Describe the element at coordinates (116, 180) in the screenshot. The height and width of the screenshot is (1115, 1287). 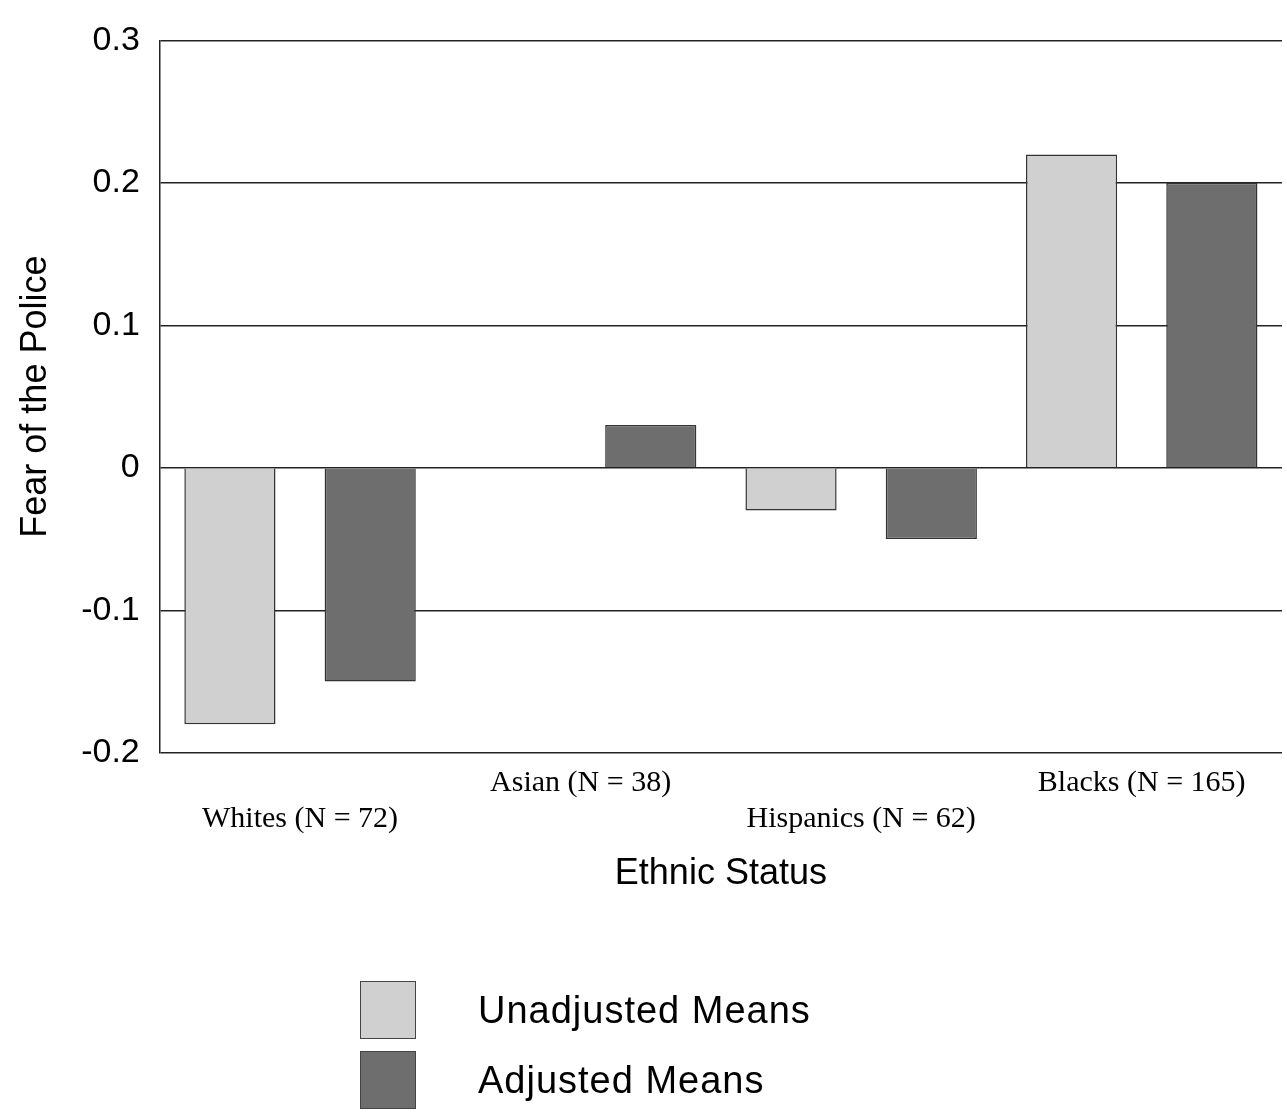
I see `y-tick-label: 0.2` at that location.